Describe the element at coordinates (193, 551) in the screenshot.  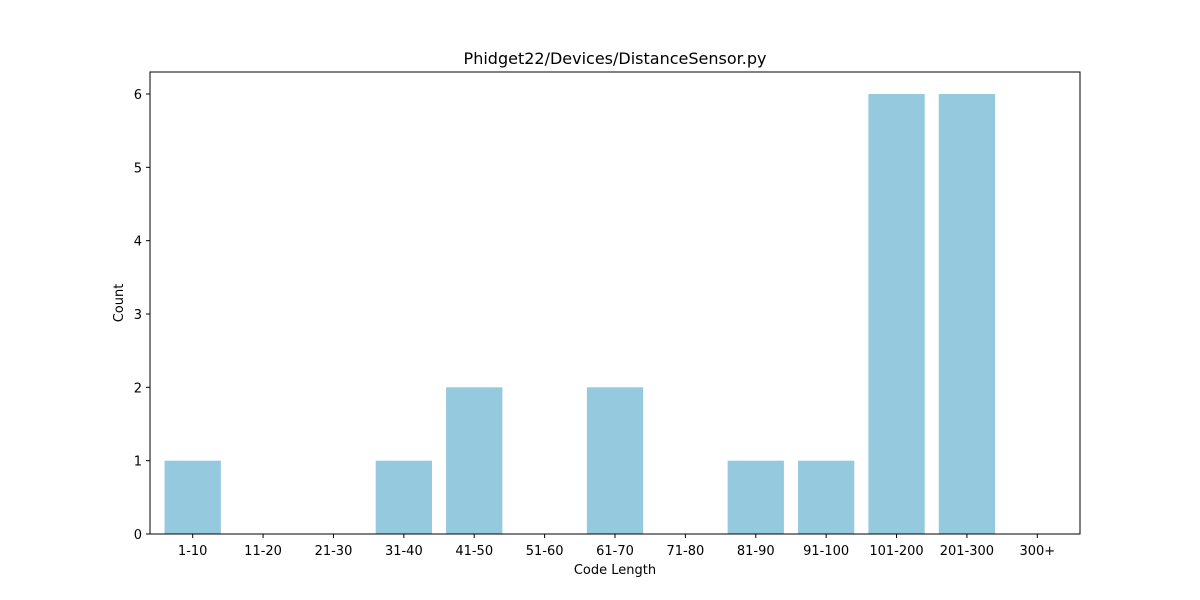
I see `x-tick-label: 1-10` at that location.